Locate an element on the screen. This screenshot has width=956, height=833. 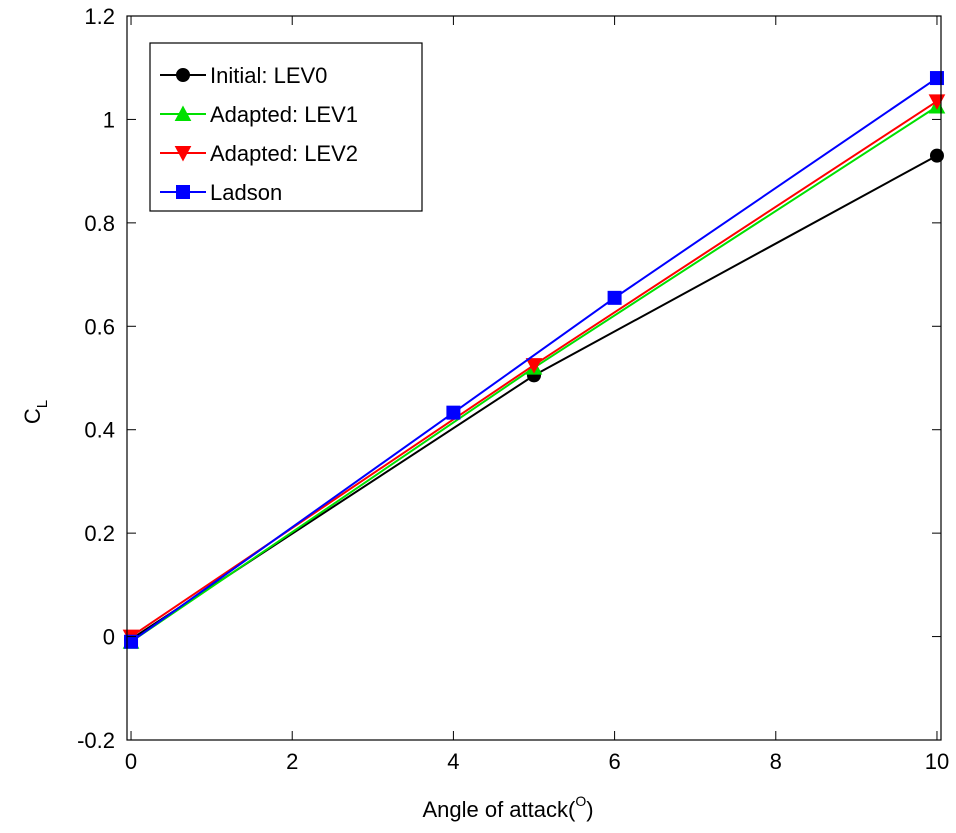
y-tick-label: -0.2 is located at coordinates (96, 740).